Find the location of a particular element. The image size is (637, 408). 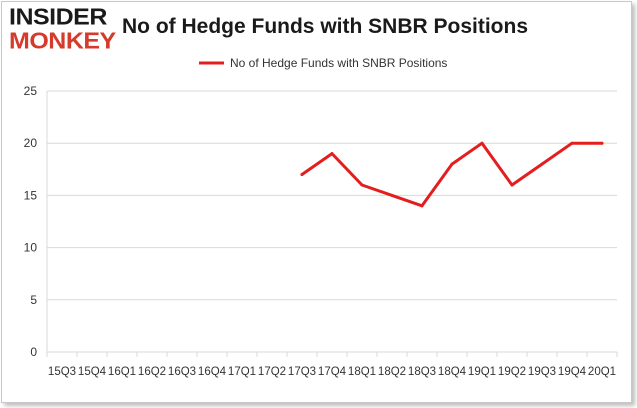

x-tick-label: 18Q2 is located at coordinates (392, 372).